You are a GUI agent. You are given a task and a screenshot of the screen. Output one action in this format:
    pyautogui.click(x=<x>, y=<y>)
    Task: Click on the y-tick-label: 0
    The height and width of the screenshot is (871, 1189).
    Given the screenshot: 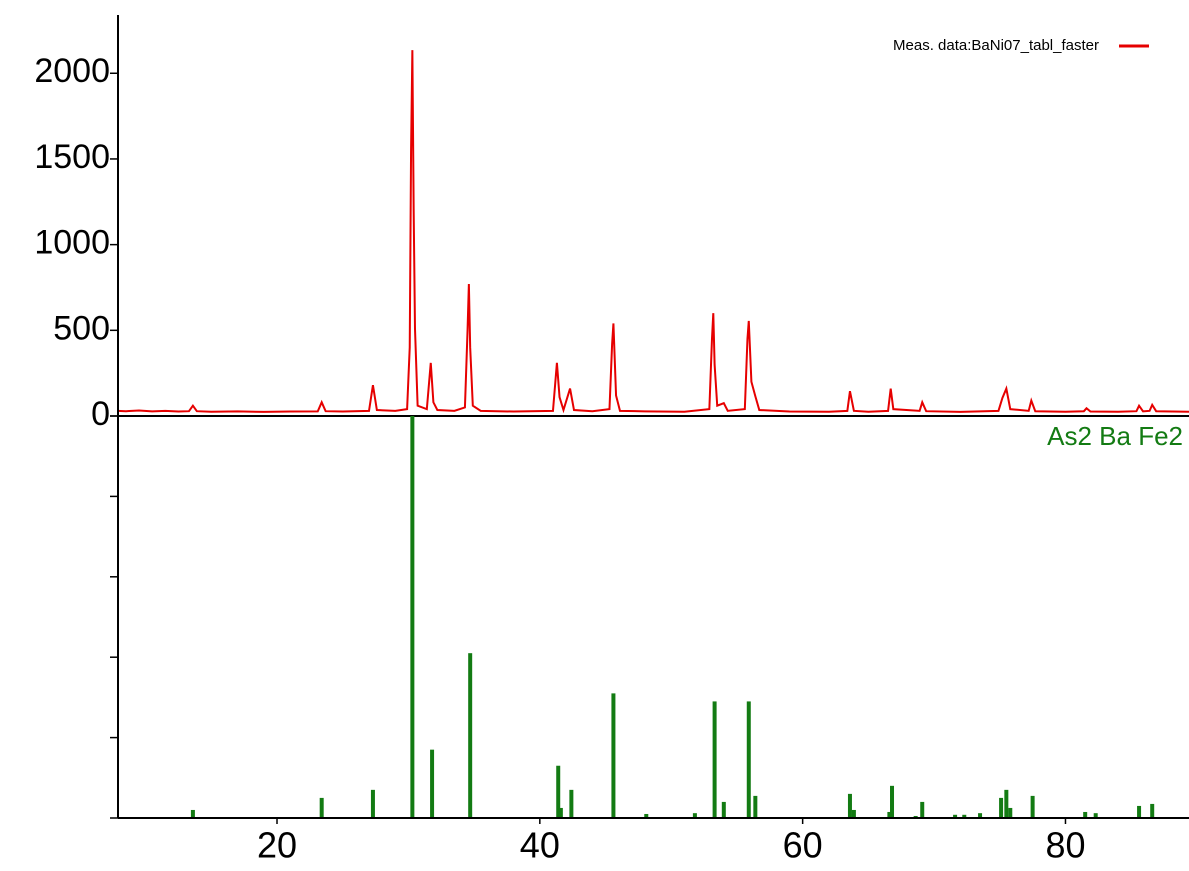 What is the action you would take?
    pyautogui.click(x=100, y=414)
    